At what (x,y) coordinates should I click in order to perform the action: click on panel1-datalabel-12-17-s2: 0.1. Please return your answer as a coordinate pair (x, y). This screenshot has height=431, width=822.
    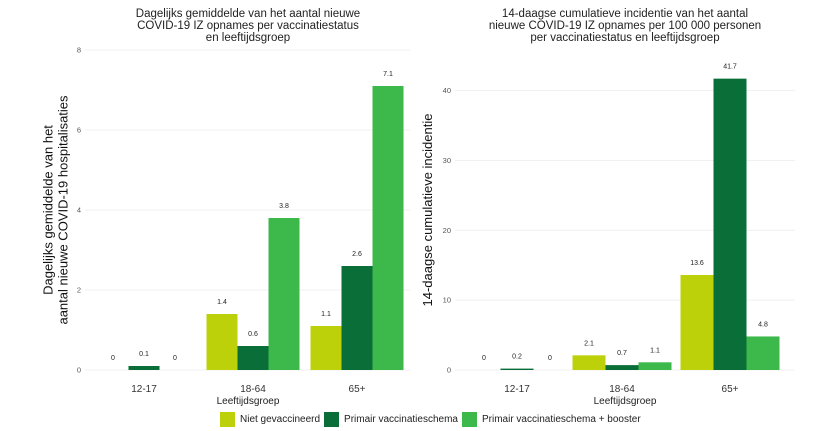
    Looking at the image, I should click on (144, 354).